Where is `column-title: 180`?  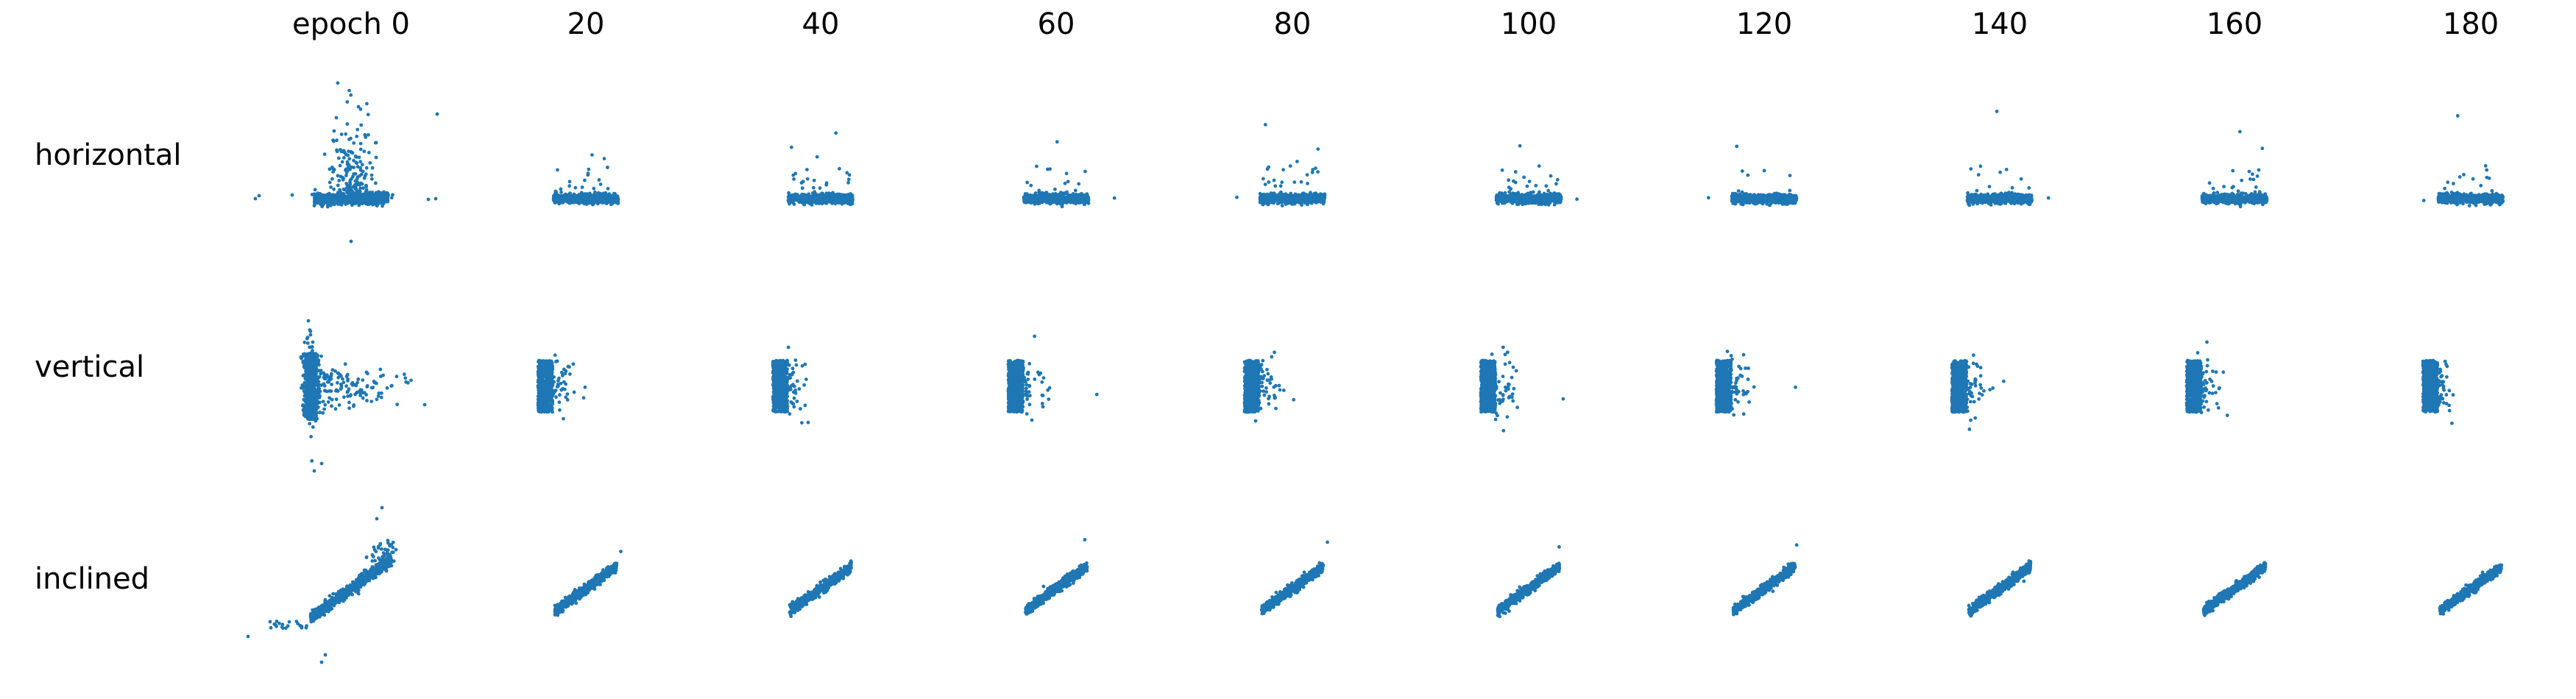 column-title: 180 is located at coordinates (2471, 24).